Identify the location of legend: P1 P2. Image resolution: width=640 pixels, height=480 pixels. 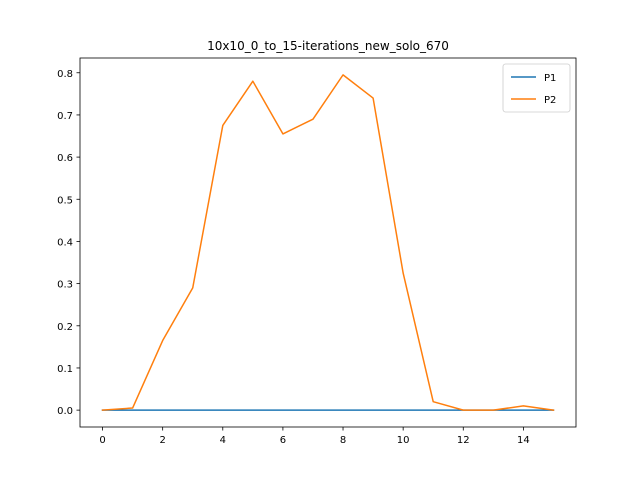
(536, 88).